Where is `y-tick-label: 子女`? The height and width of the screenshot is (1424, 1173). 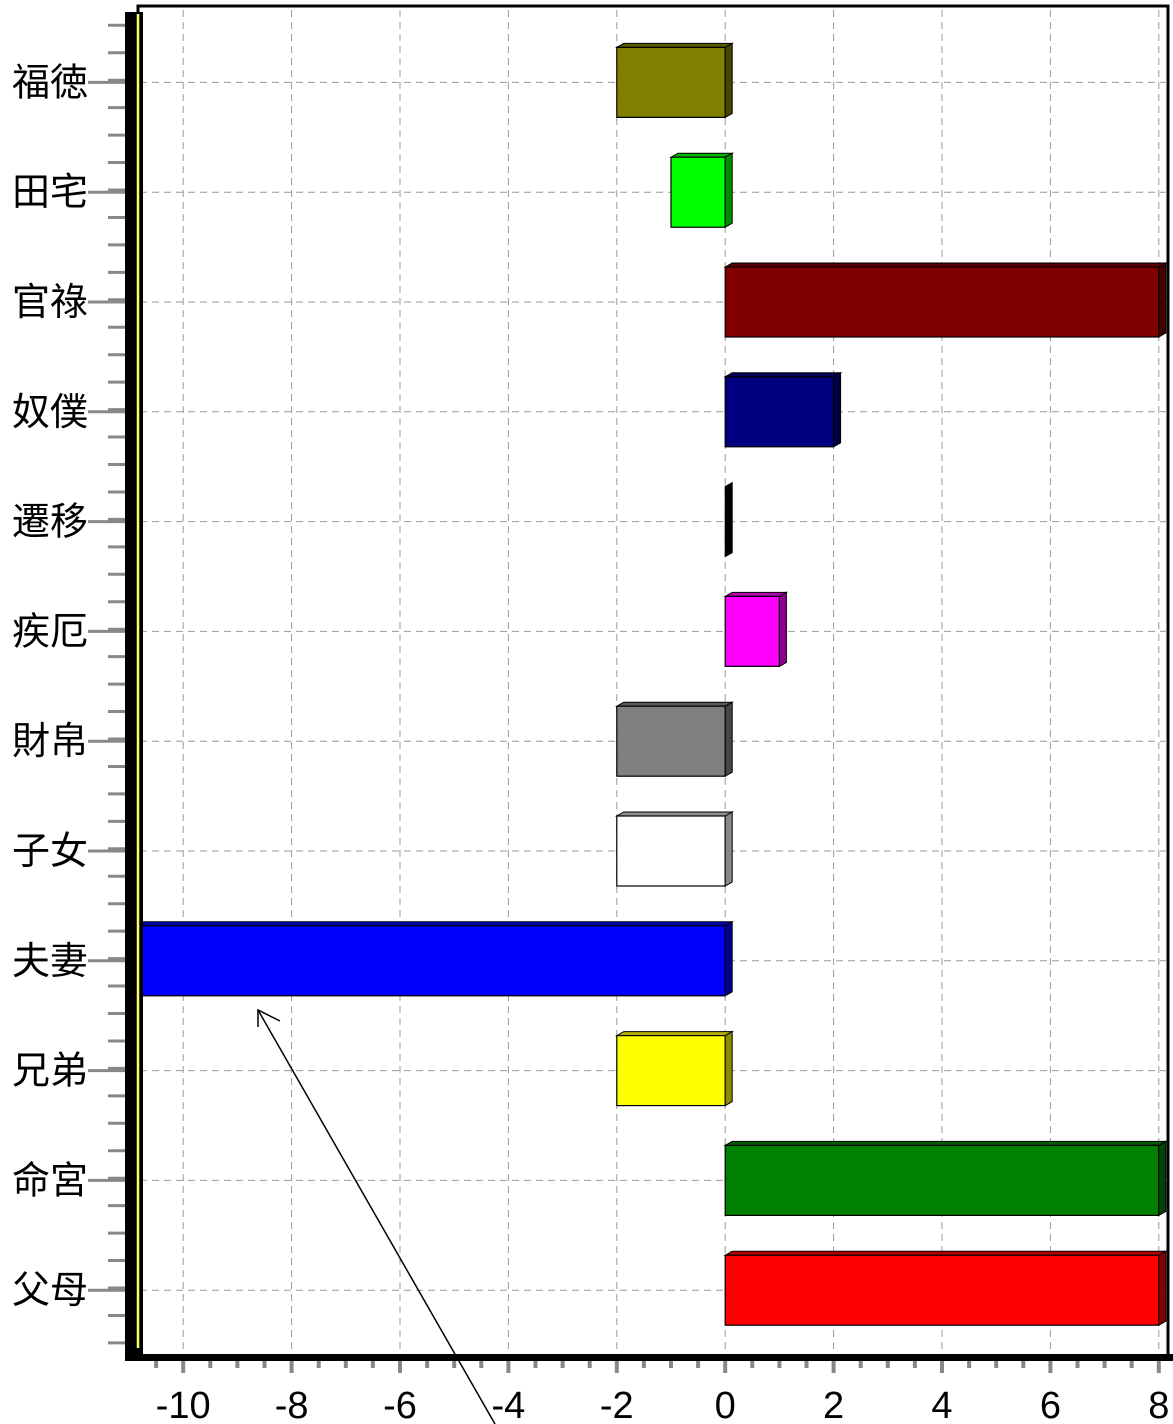 y-tick-label: 子女 is located at coordinates (50, 852).